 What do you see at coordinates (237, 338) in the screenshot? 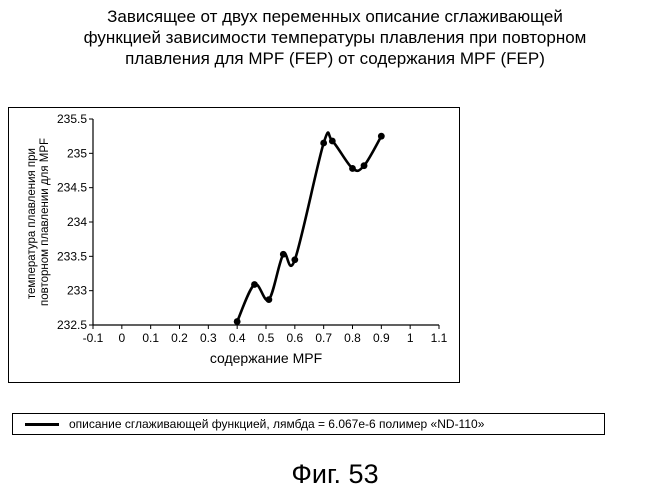
I see `x-tick-label: 0.4` at bounding box center [237, 338].